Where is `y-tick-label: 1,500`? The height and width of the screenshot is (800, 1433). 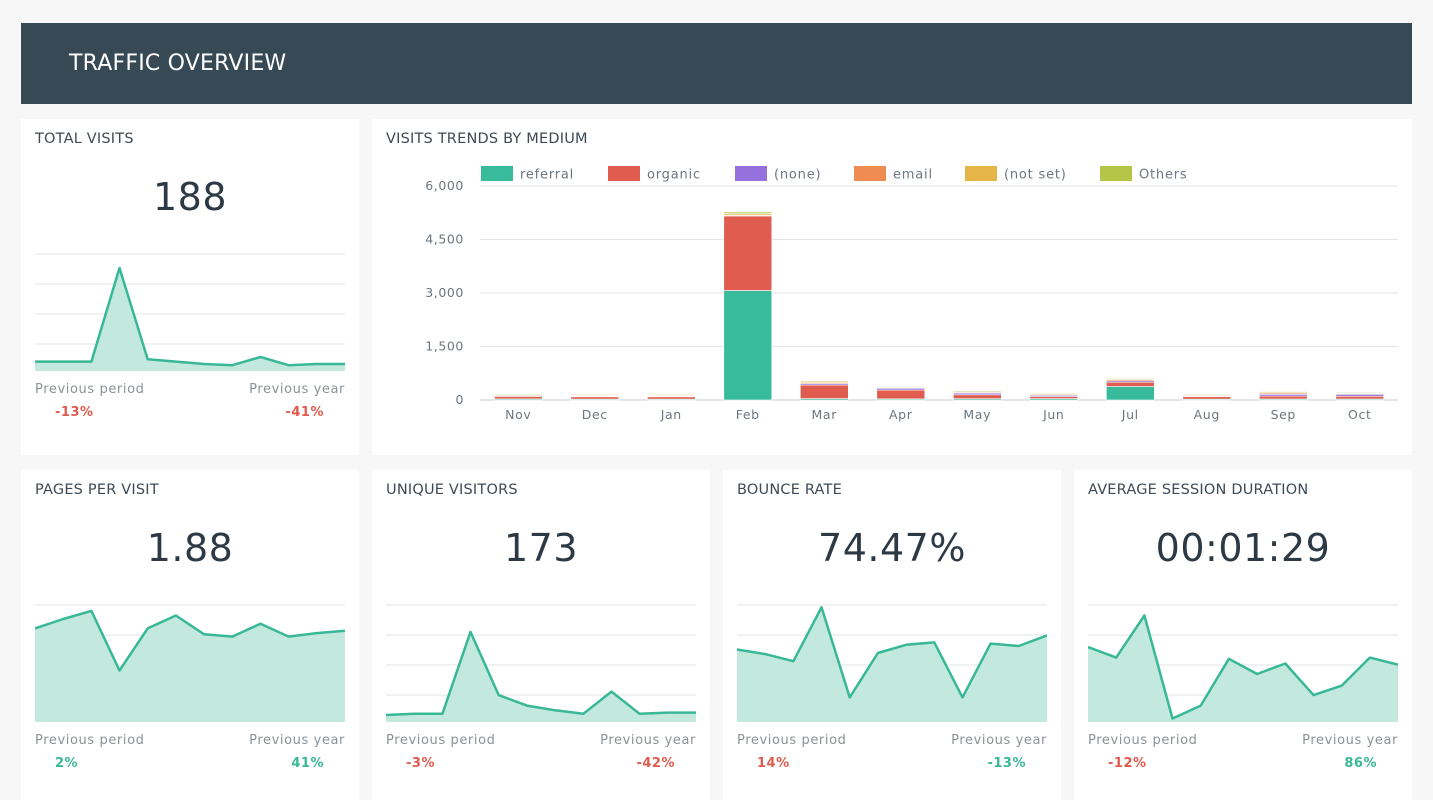 y-tick-label: 1,500 is located at coordinates (444, 346).